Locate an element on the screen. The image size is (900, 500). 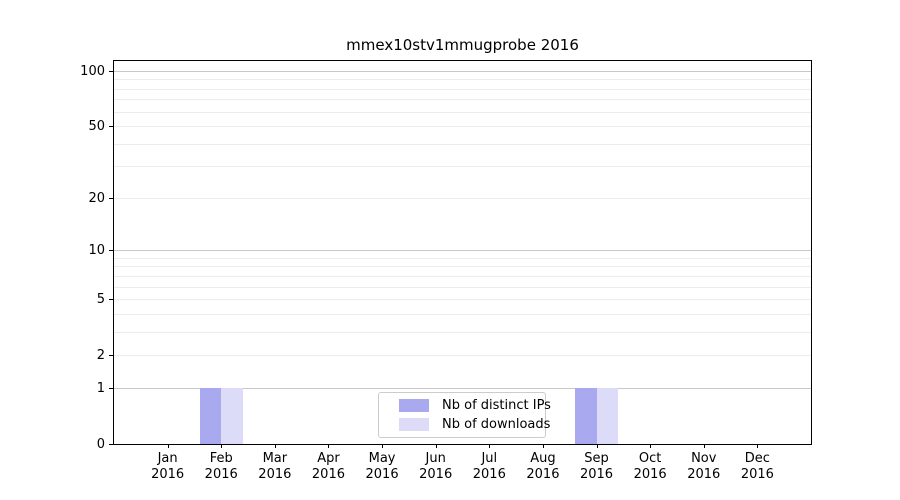
x-axis-label-jan: Jan 2016 is located at coordinates (168, 466).